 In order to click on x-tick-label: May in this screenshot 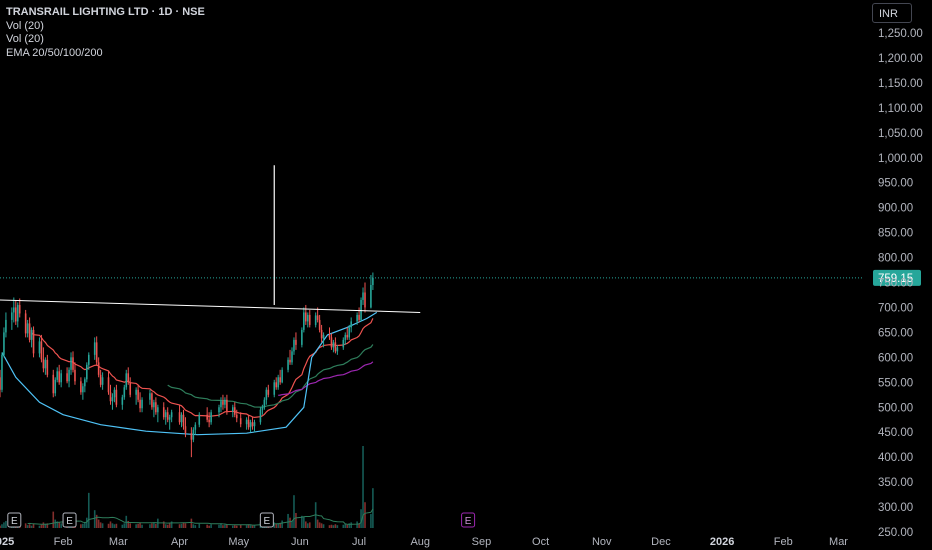, I will do `click(238, 542)`.